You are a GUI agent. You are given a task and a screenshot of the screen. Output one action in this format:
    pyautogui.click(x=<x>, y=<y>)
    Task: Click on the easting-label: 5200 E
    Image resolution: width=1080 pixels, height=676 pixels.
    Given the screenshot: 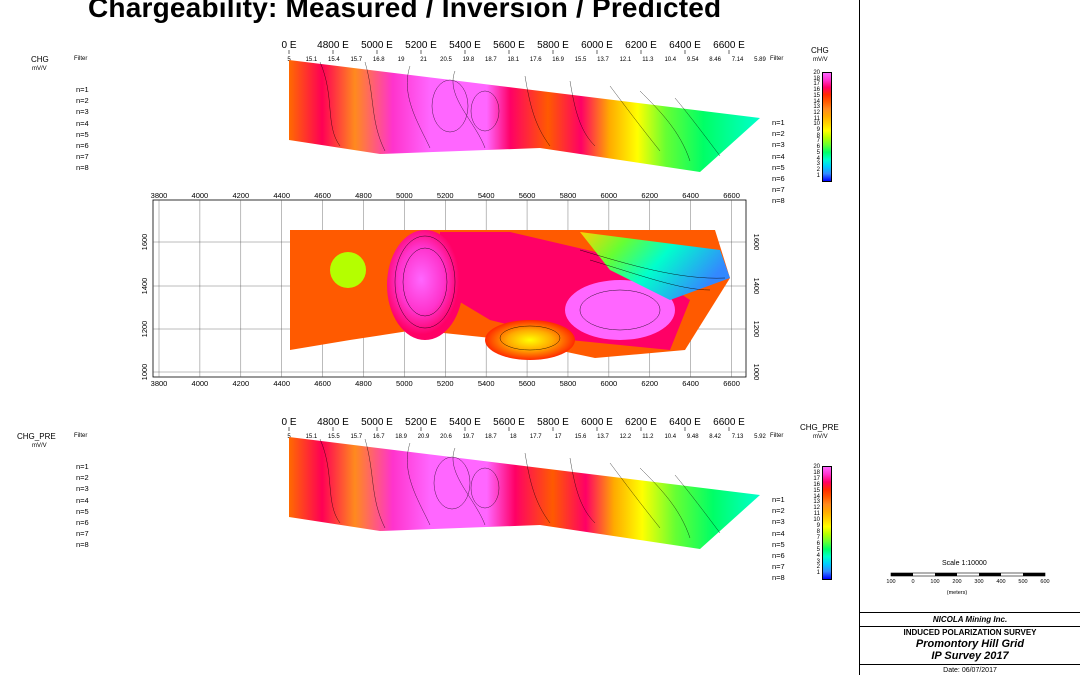 What is the action you would take?
    pyautogui.click(x=421, y=45)
    